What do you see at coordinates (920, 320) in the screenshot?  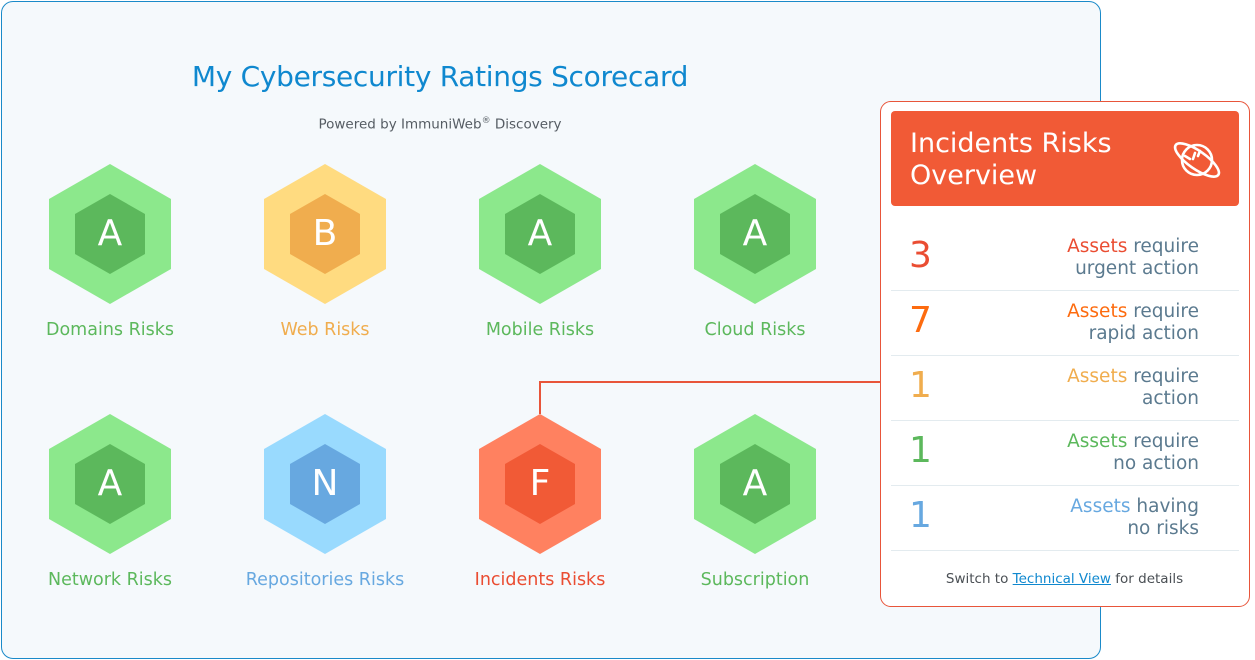 I see `risk-count: 7` at bounding box center [920, 320].